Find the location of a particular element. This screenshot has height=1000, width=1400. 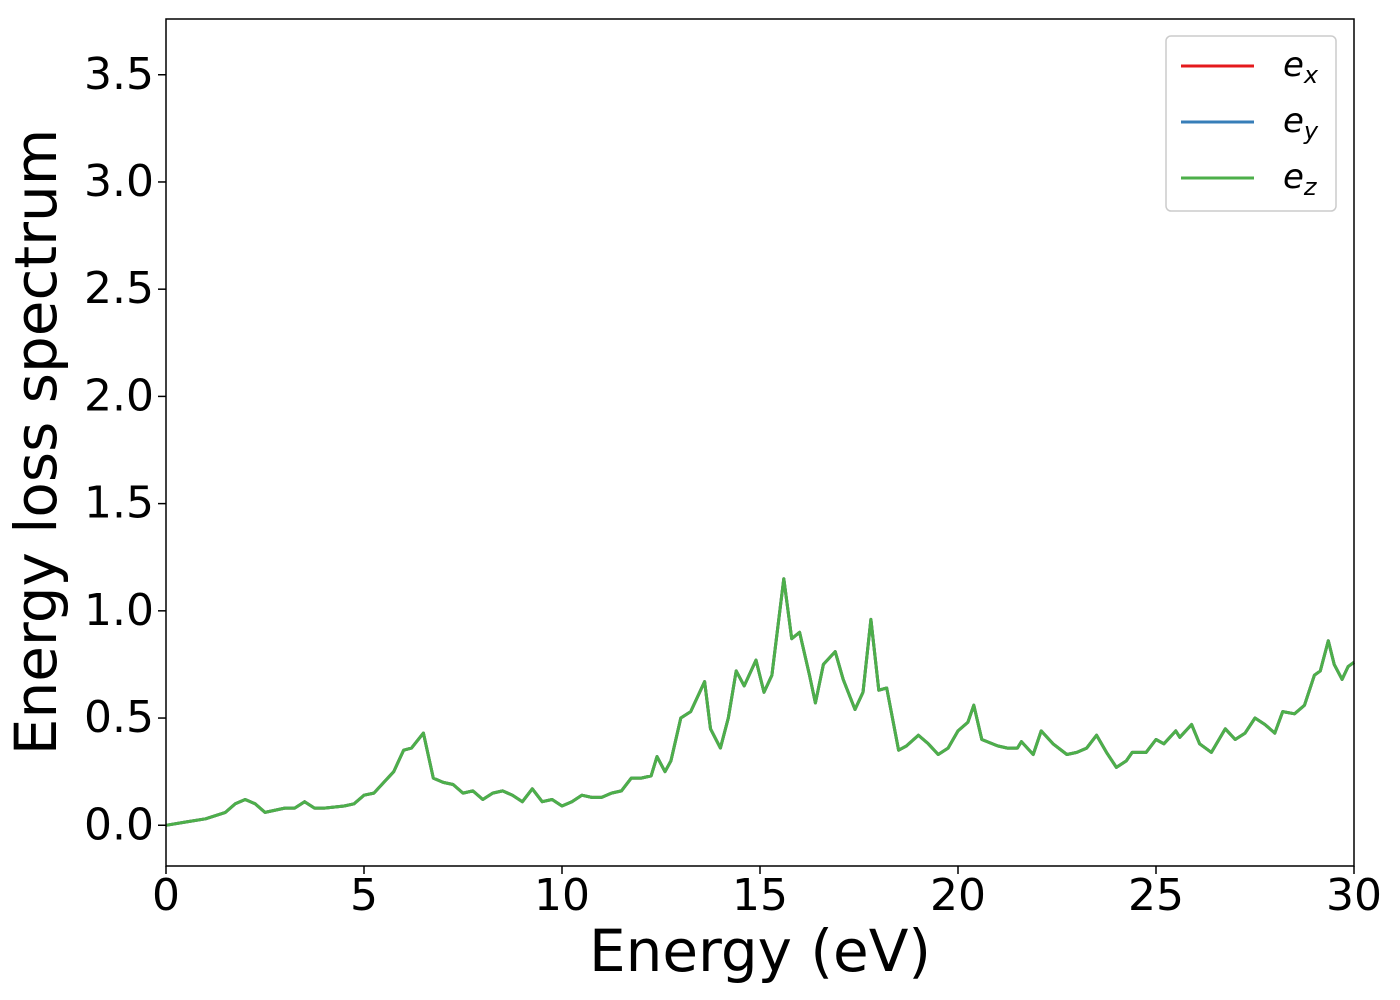

y-axis-label: Energy loss spectrum is located at coordinates (36, 442).